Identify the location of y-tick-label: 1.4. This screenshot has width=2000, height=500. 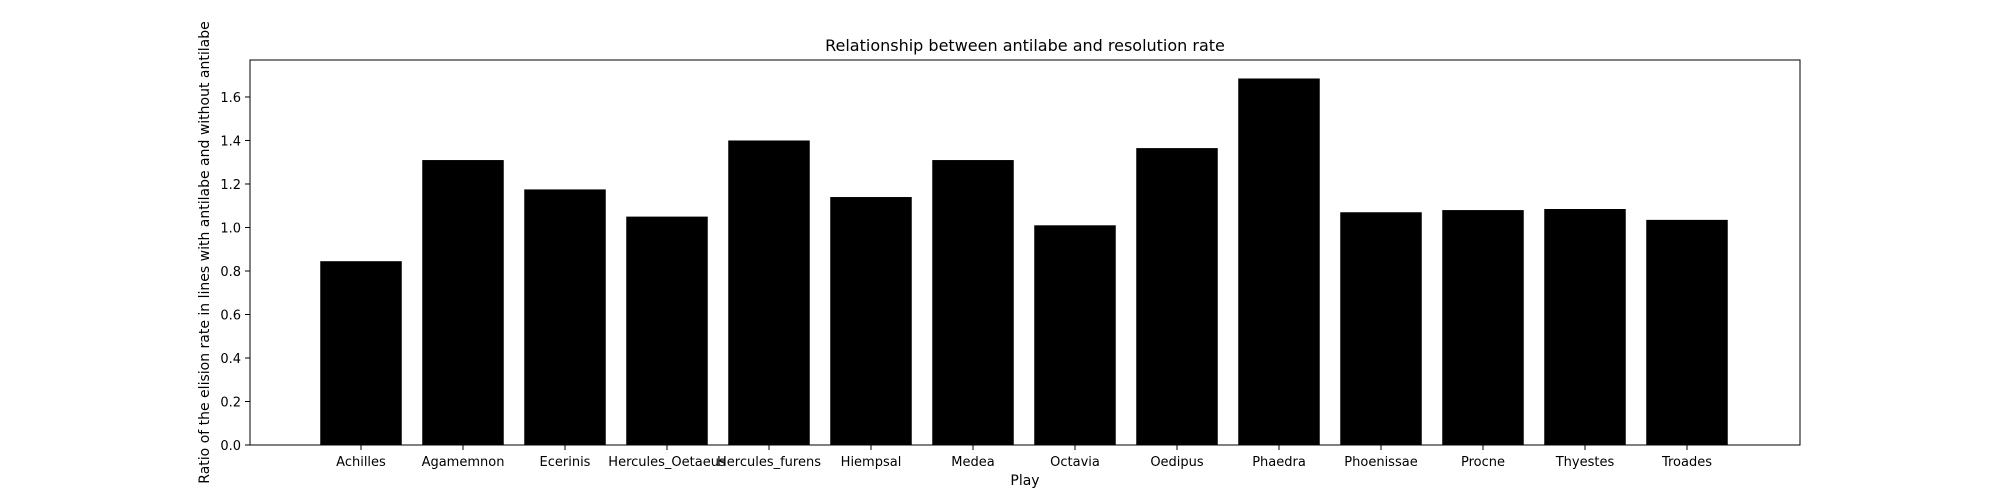
(230, 141).